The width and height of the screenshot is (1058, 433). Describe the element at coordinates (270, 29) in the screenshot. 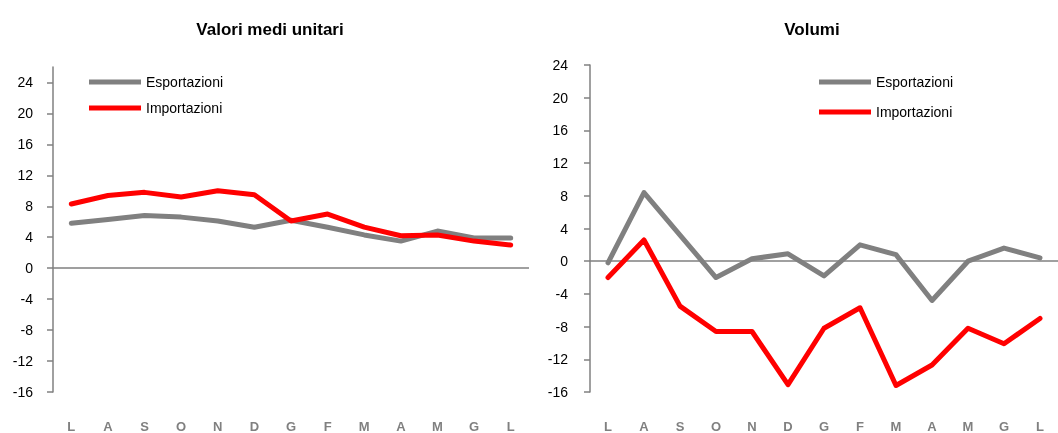

I see `chart-title: Valori medi unitari` at that location.